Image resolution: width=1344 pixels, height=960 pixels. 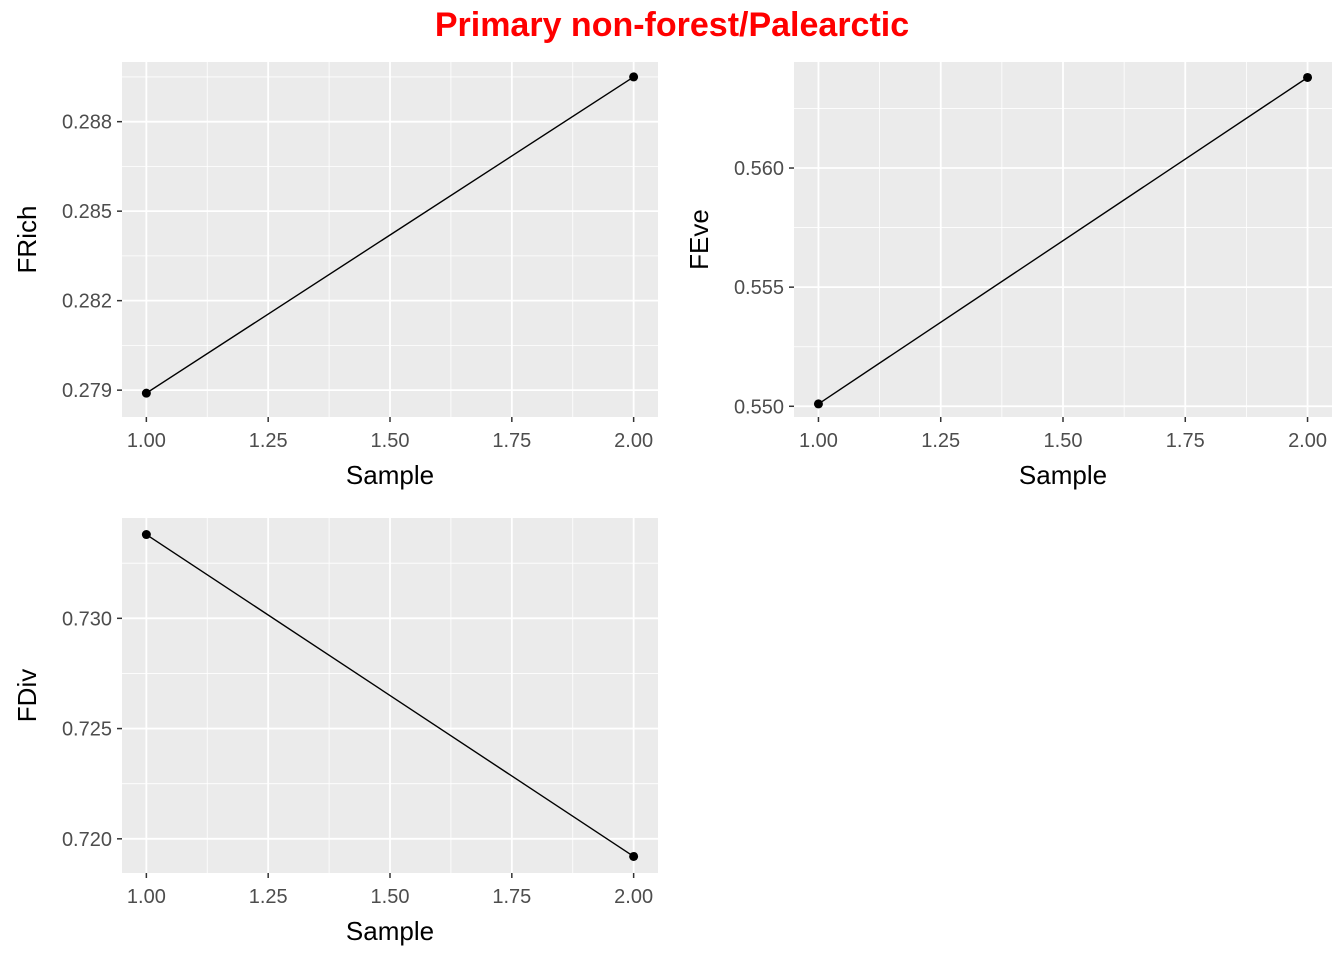 I want to click on feve-y-axis-title: FEve, so click(x=699, y=239).